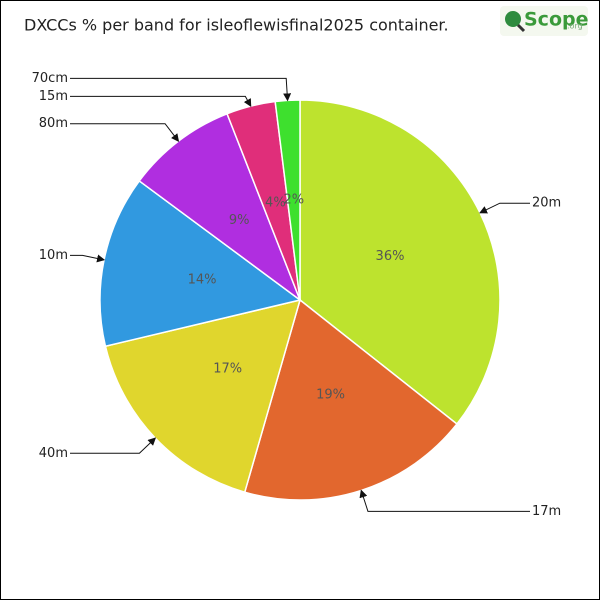 The height and width of the screenshot is (600, 600). I want to click on category-label: 70cm, so click(50, 78).